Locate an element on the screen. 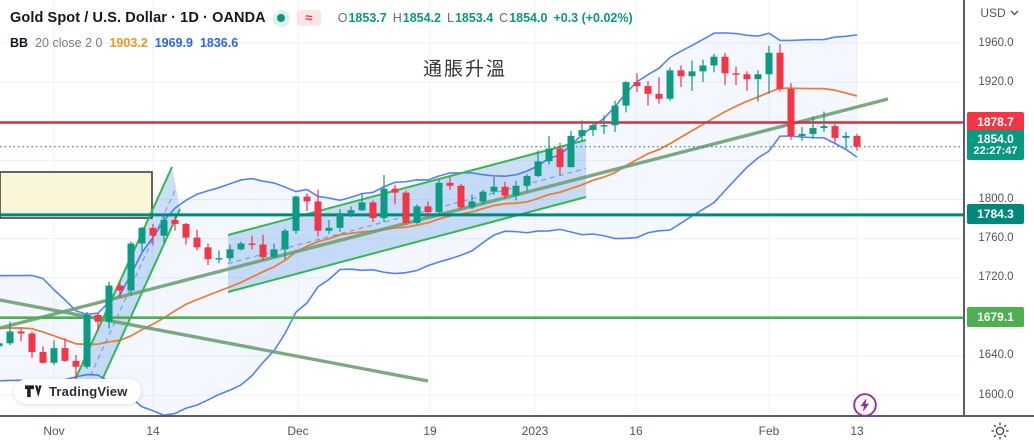 The height and width of the screenshot is (445, 1034). tradingview-logo-text: TradingView is located at coordinates (88, 391).